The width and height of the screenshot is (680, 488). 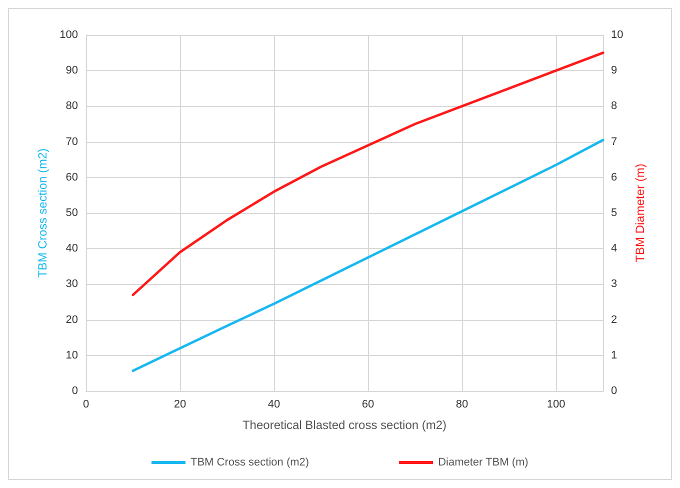 I want to click on y2-tick-label: 6, so click(x=614, y=177).